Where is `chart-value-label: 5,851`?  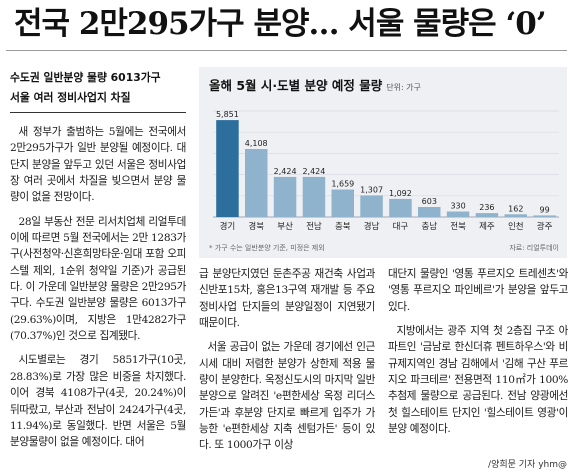 chart-value-label: 5,851 is located at coordinates (227, 114).